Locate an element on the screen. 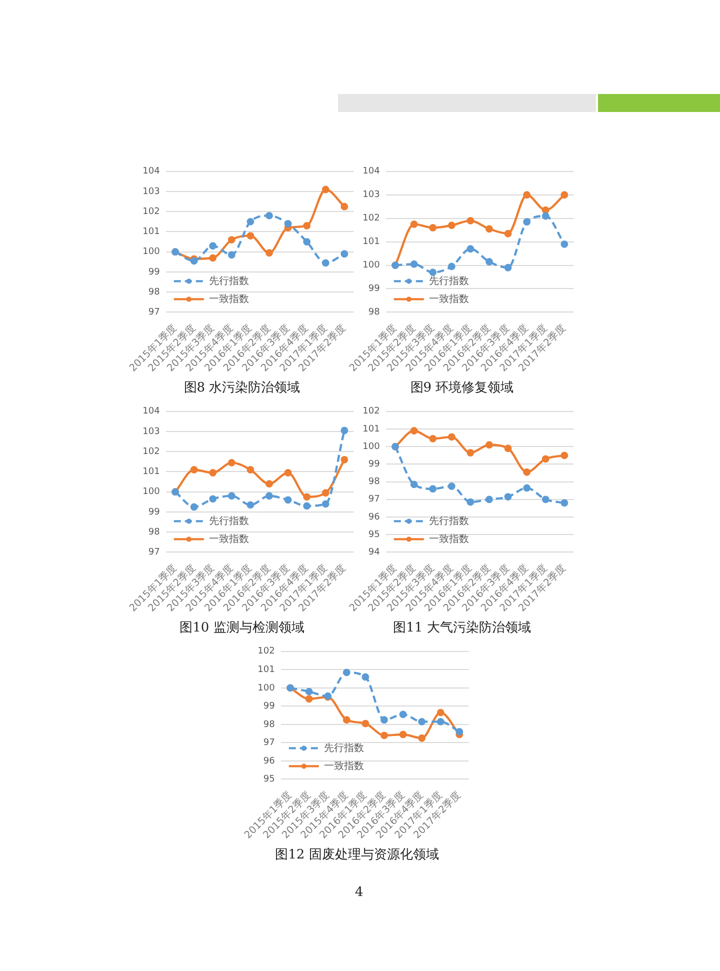 The width and height of the screenshot is (720, 971). text: 图12 固废处理与资源化领域 is located at coordinates (357, 855).